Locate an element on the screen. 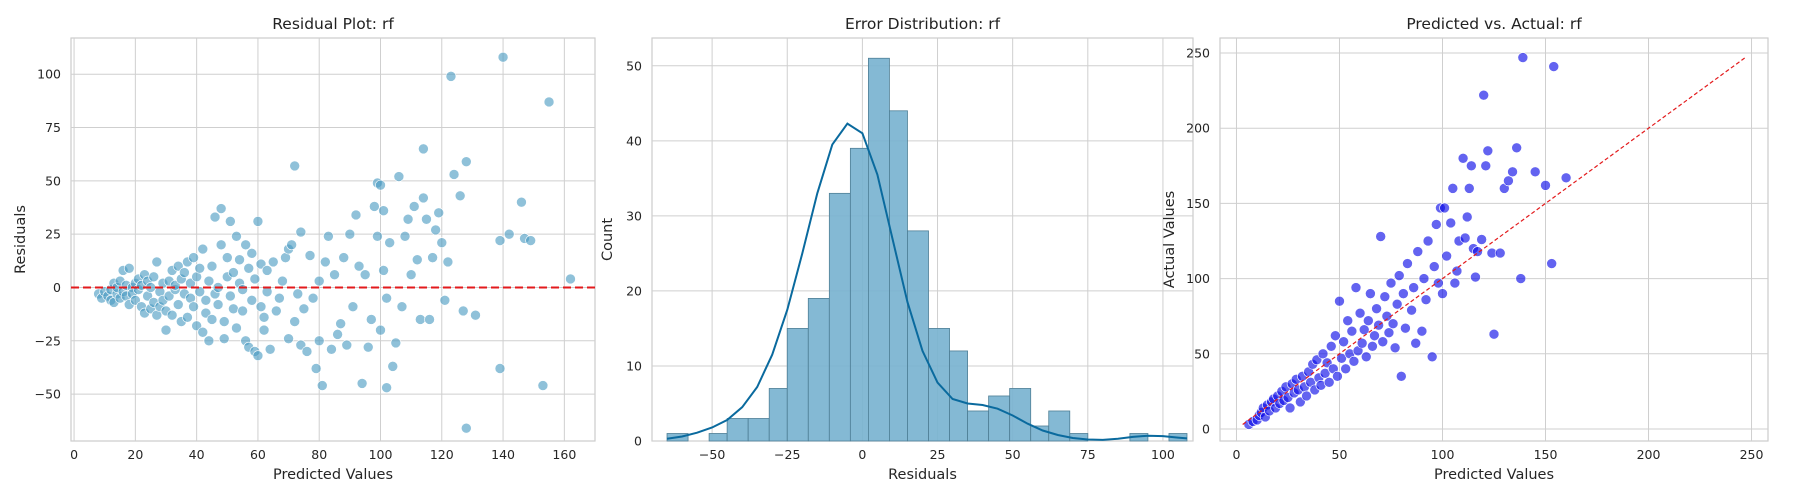 Image resolution: width=1800 pixels, height=500 pixels. y-tick-label: −50 is located at coordinates (48, 394).